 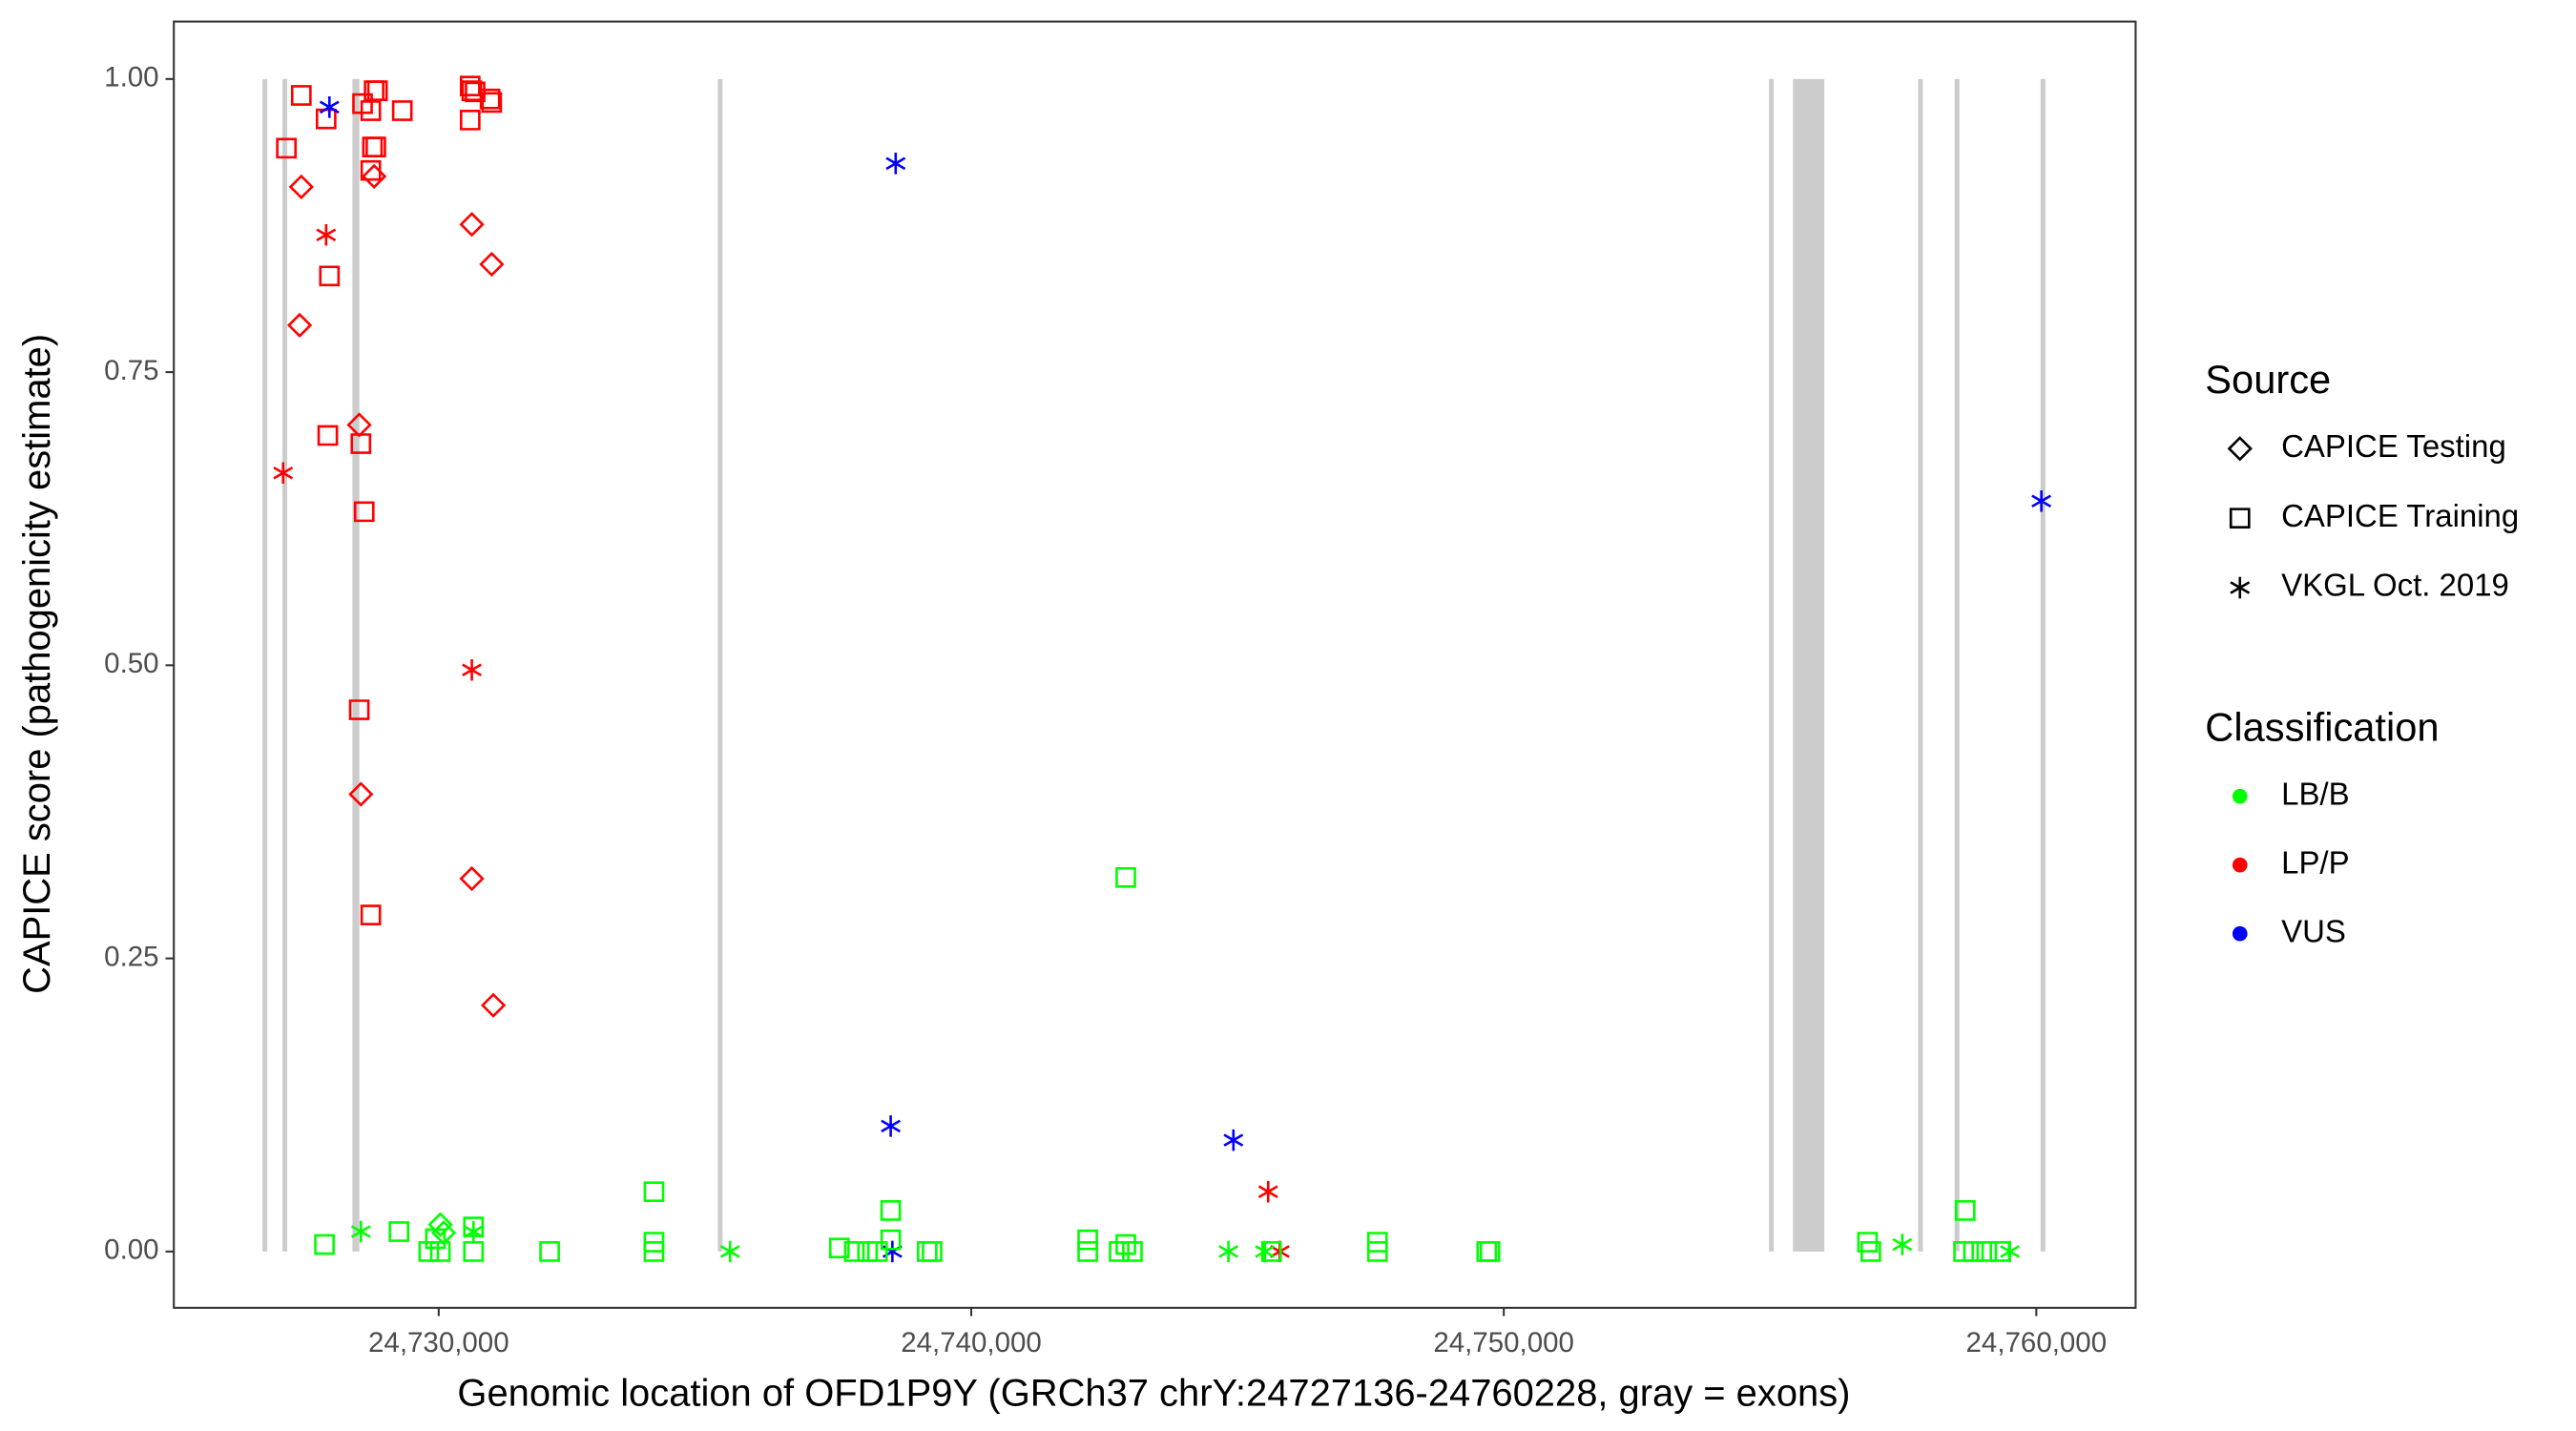 I want to click on x-tick-label: 24,750,000, so click(x=1503, y=1342).